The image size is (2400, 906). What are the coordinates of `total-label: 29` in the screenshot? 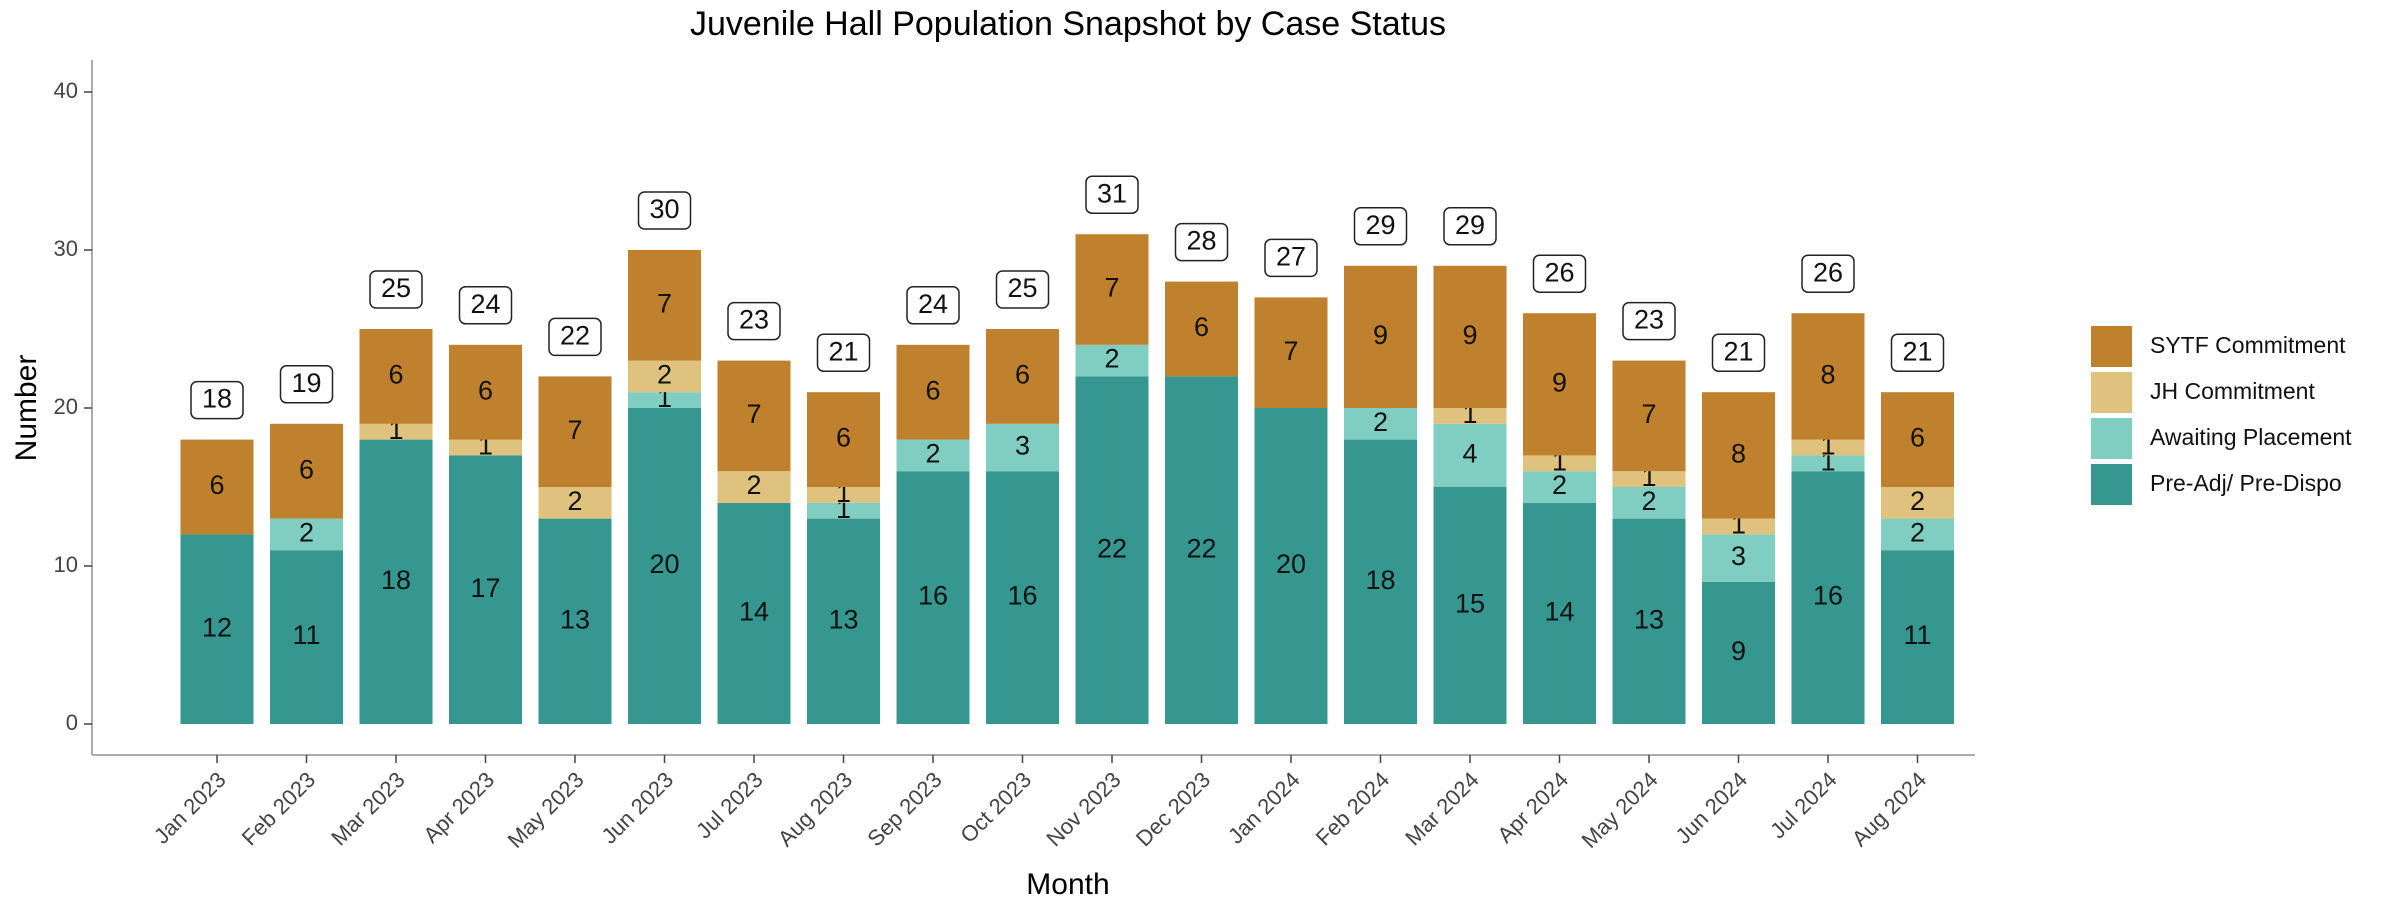 It's located at (1380, 225).